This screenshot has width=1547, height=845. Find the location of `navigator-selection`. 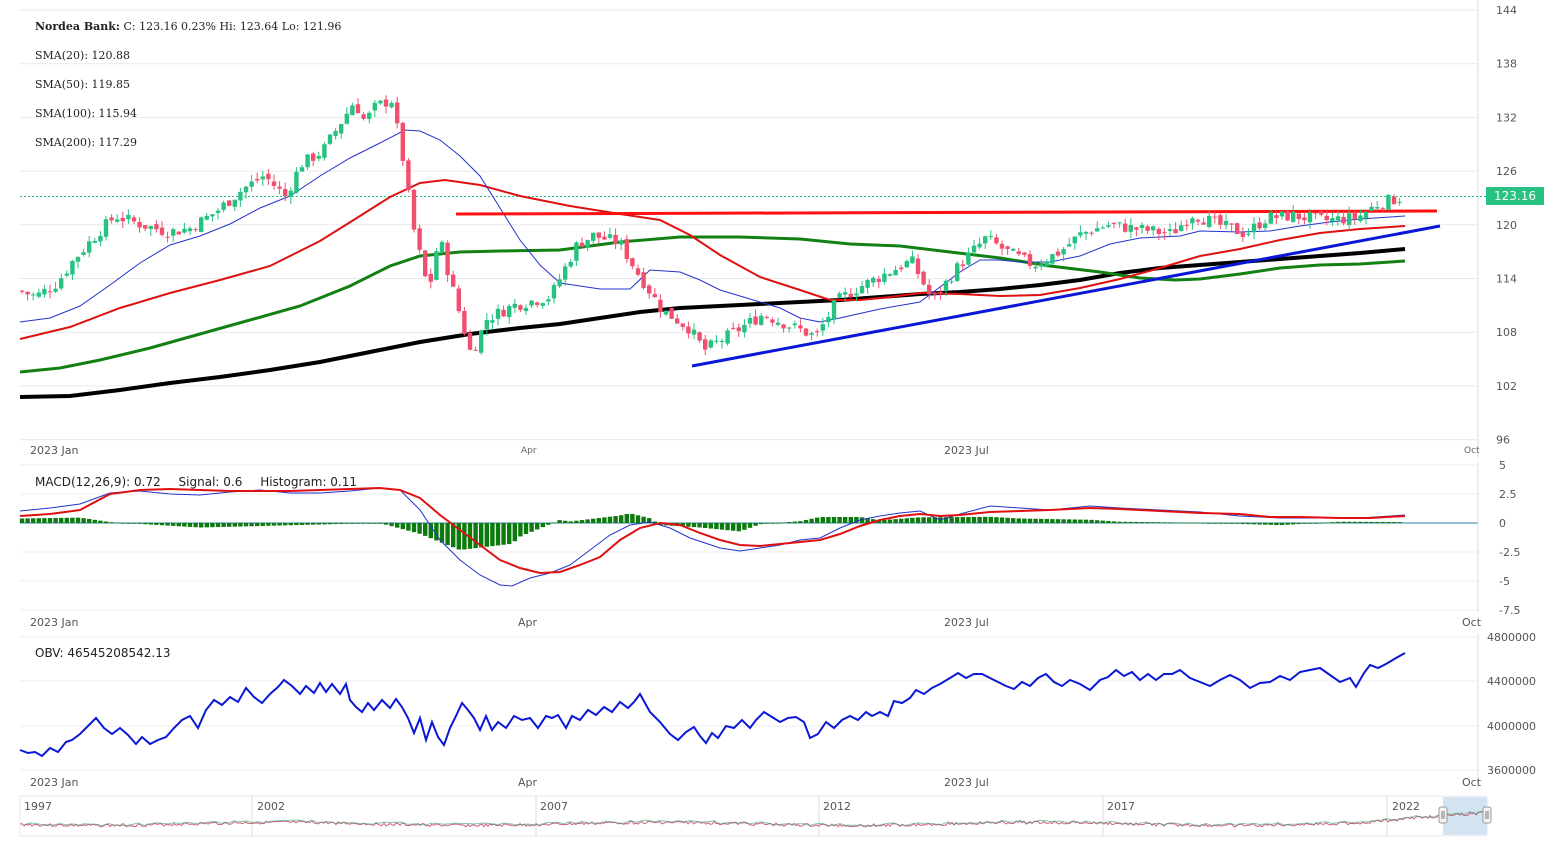

navigator-selection is located at coordinates (1465, 816).